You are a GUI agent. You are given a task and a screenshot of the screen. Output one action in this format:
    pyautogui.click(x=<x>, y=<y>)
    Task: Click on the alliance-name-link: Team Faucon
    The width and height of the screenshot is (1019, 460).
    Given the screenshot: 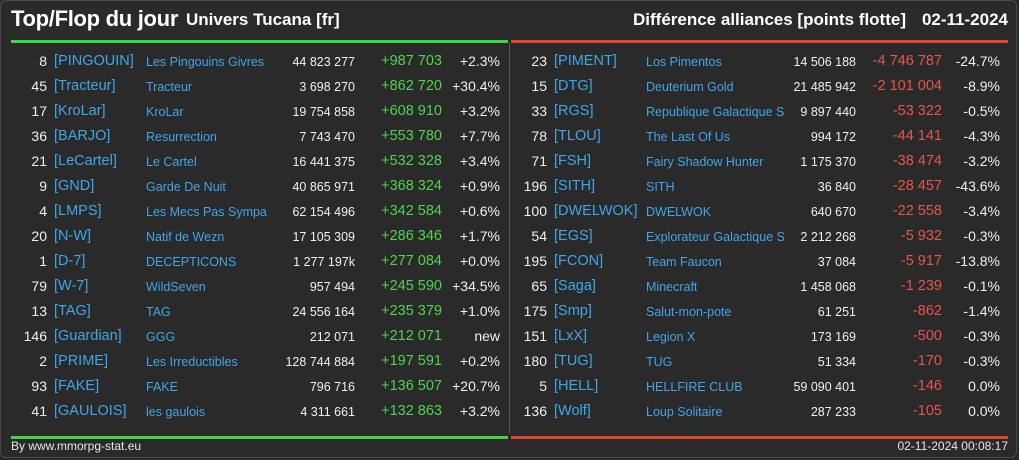 What is the action you would take?
    pyautogui.click(x=684, y=262)
    